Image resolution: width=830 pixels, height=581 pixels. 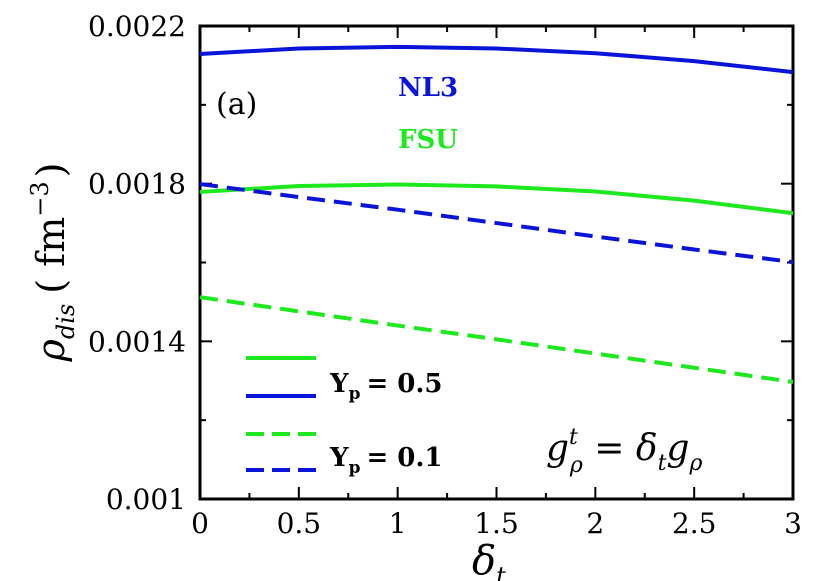 I want to click on formula-sup: t, so click(x=573, y=437).